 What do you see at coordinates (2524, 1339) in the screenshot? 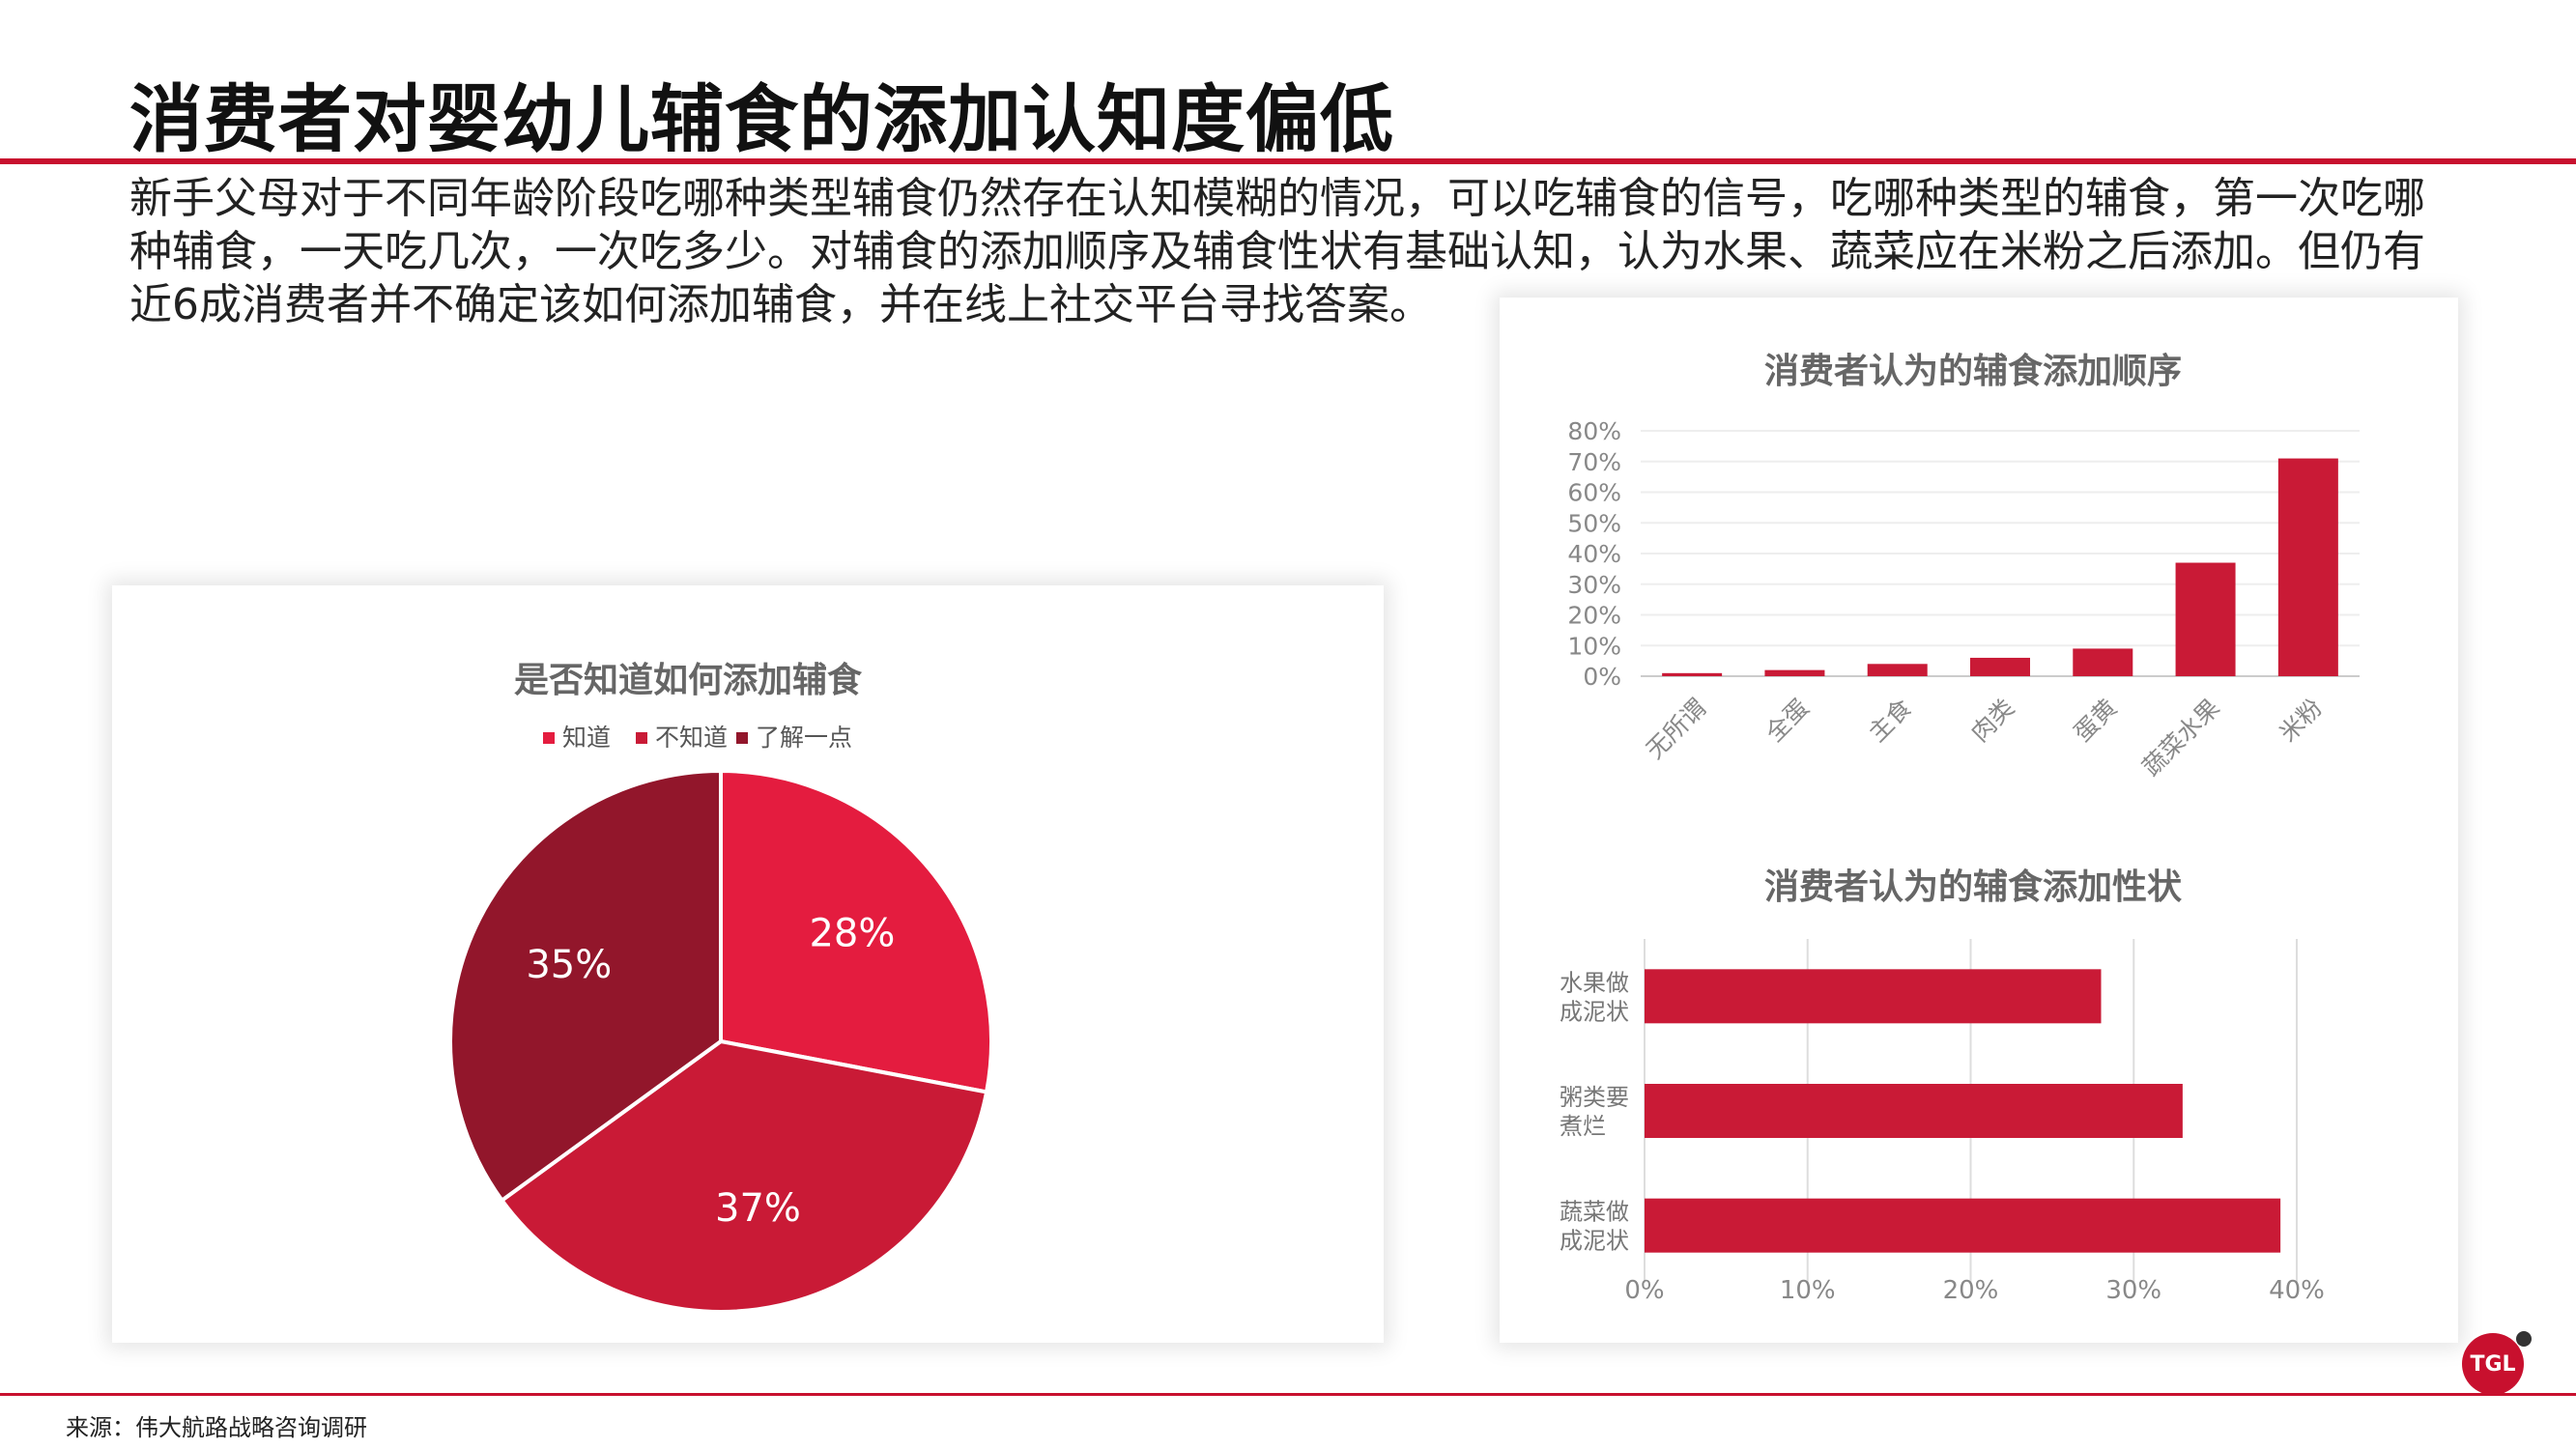
I see `logo-dot-icon` at bounding box center [2524, 1339].